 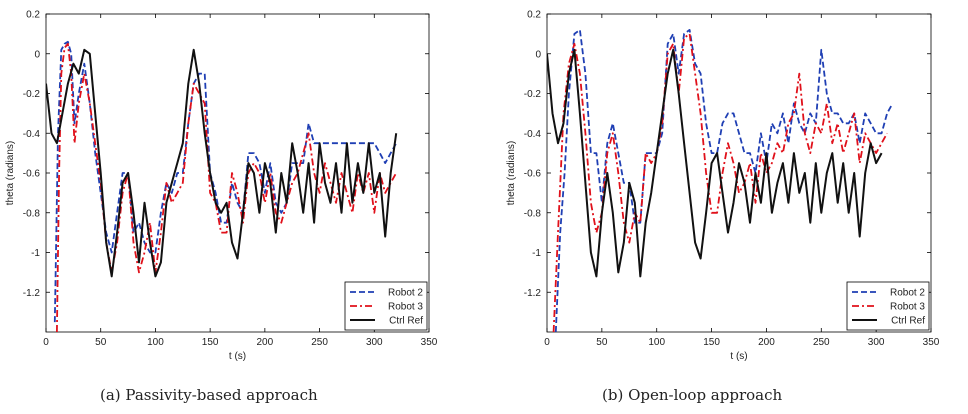 What do you see at coordinates (209, 395) in the screenshot?
I see `caption-a: (a) Passivity-based approach` at bounding box center [209, 395].